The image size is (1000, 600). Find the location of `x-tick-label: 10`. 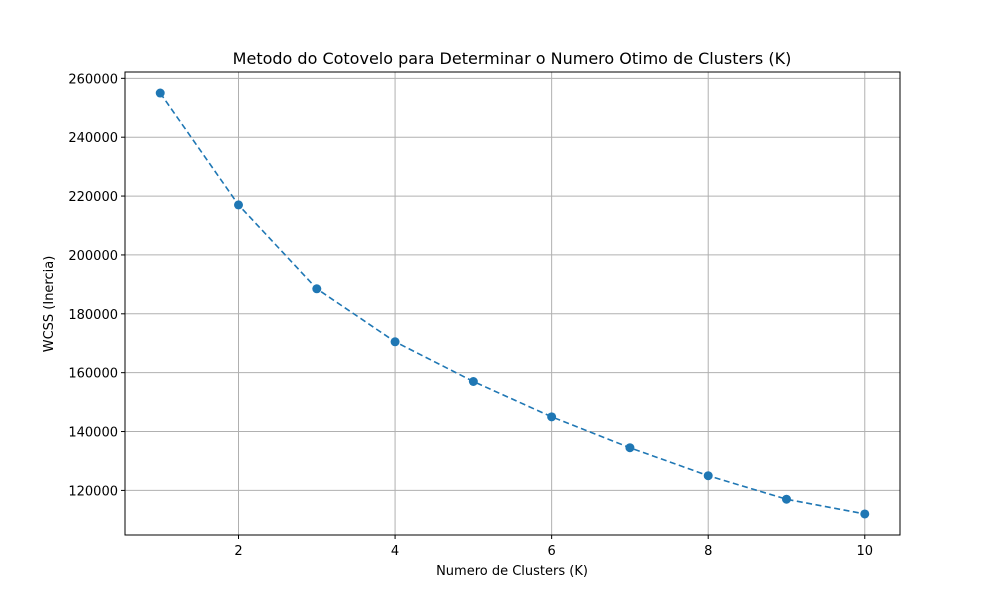

x-tick-label: 10 is located at coordinates (864, 551).